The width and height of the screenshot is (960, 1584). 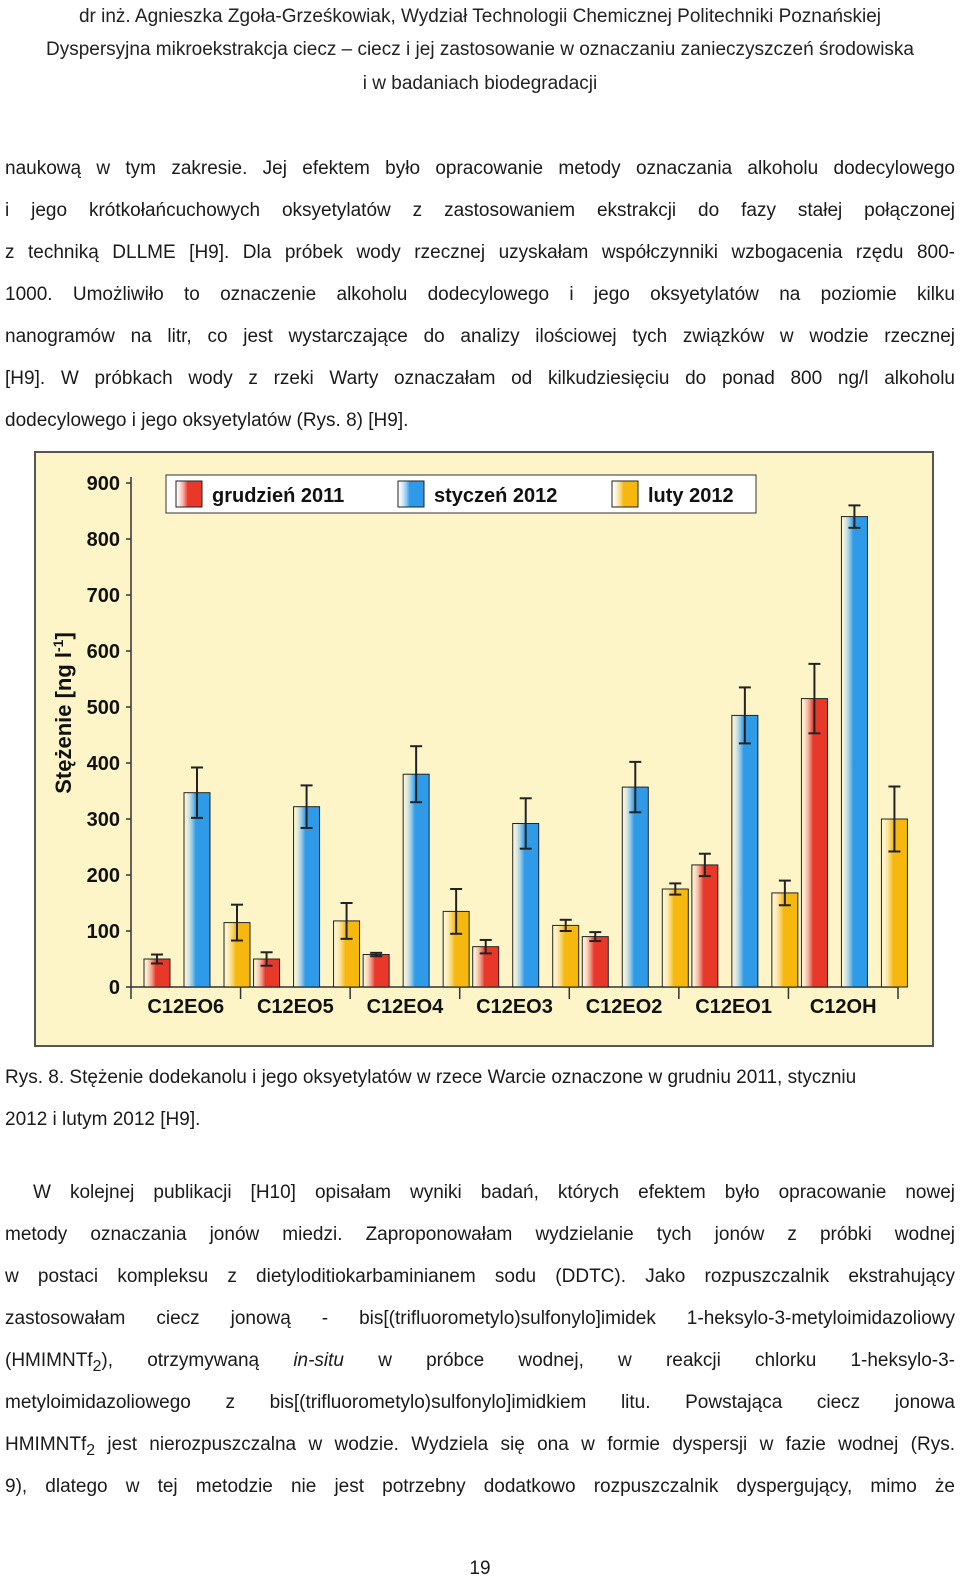 I want to click on x-tick-label: C12OH, so click(x=843, y=1007).